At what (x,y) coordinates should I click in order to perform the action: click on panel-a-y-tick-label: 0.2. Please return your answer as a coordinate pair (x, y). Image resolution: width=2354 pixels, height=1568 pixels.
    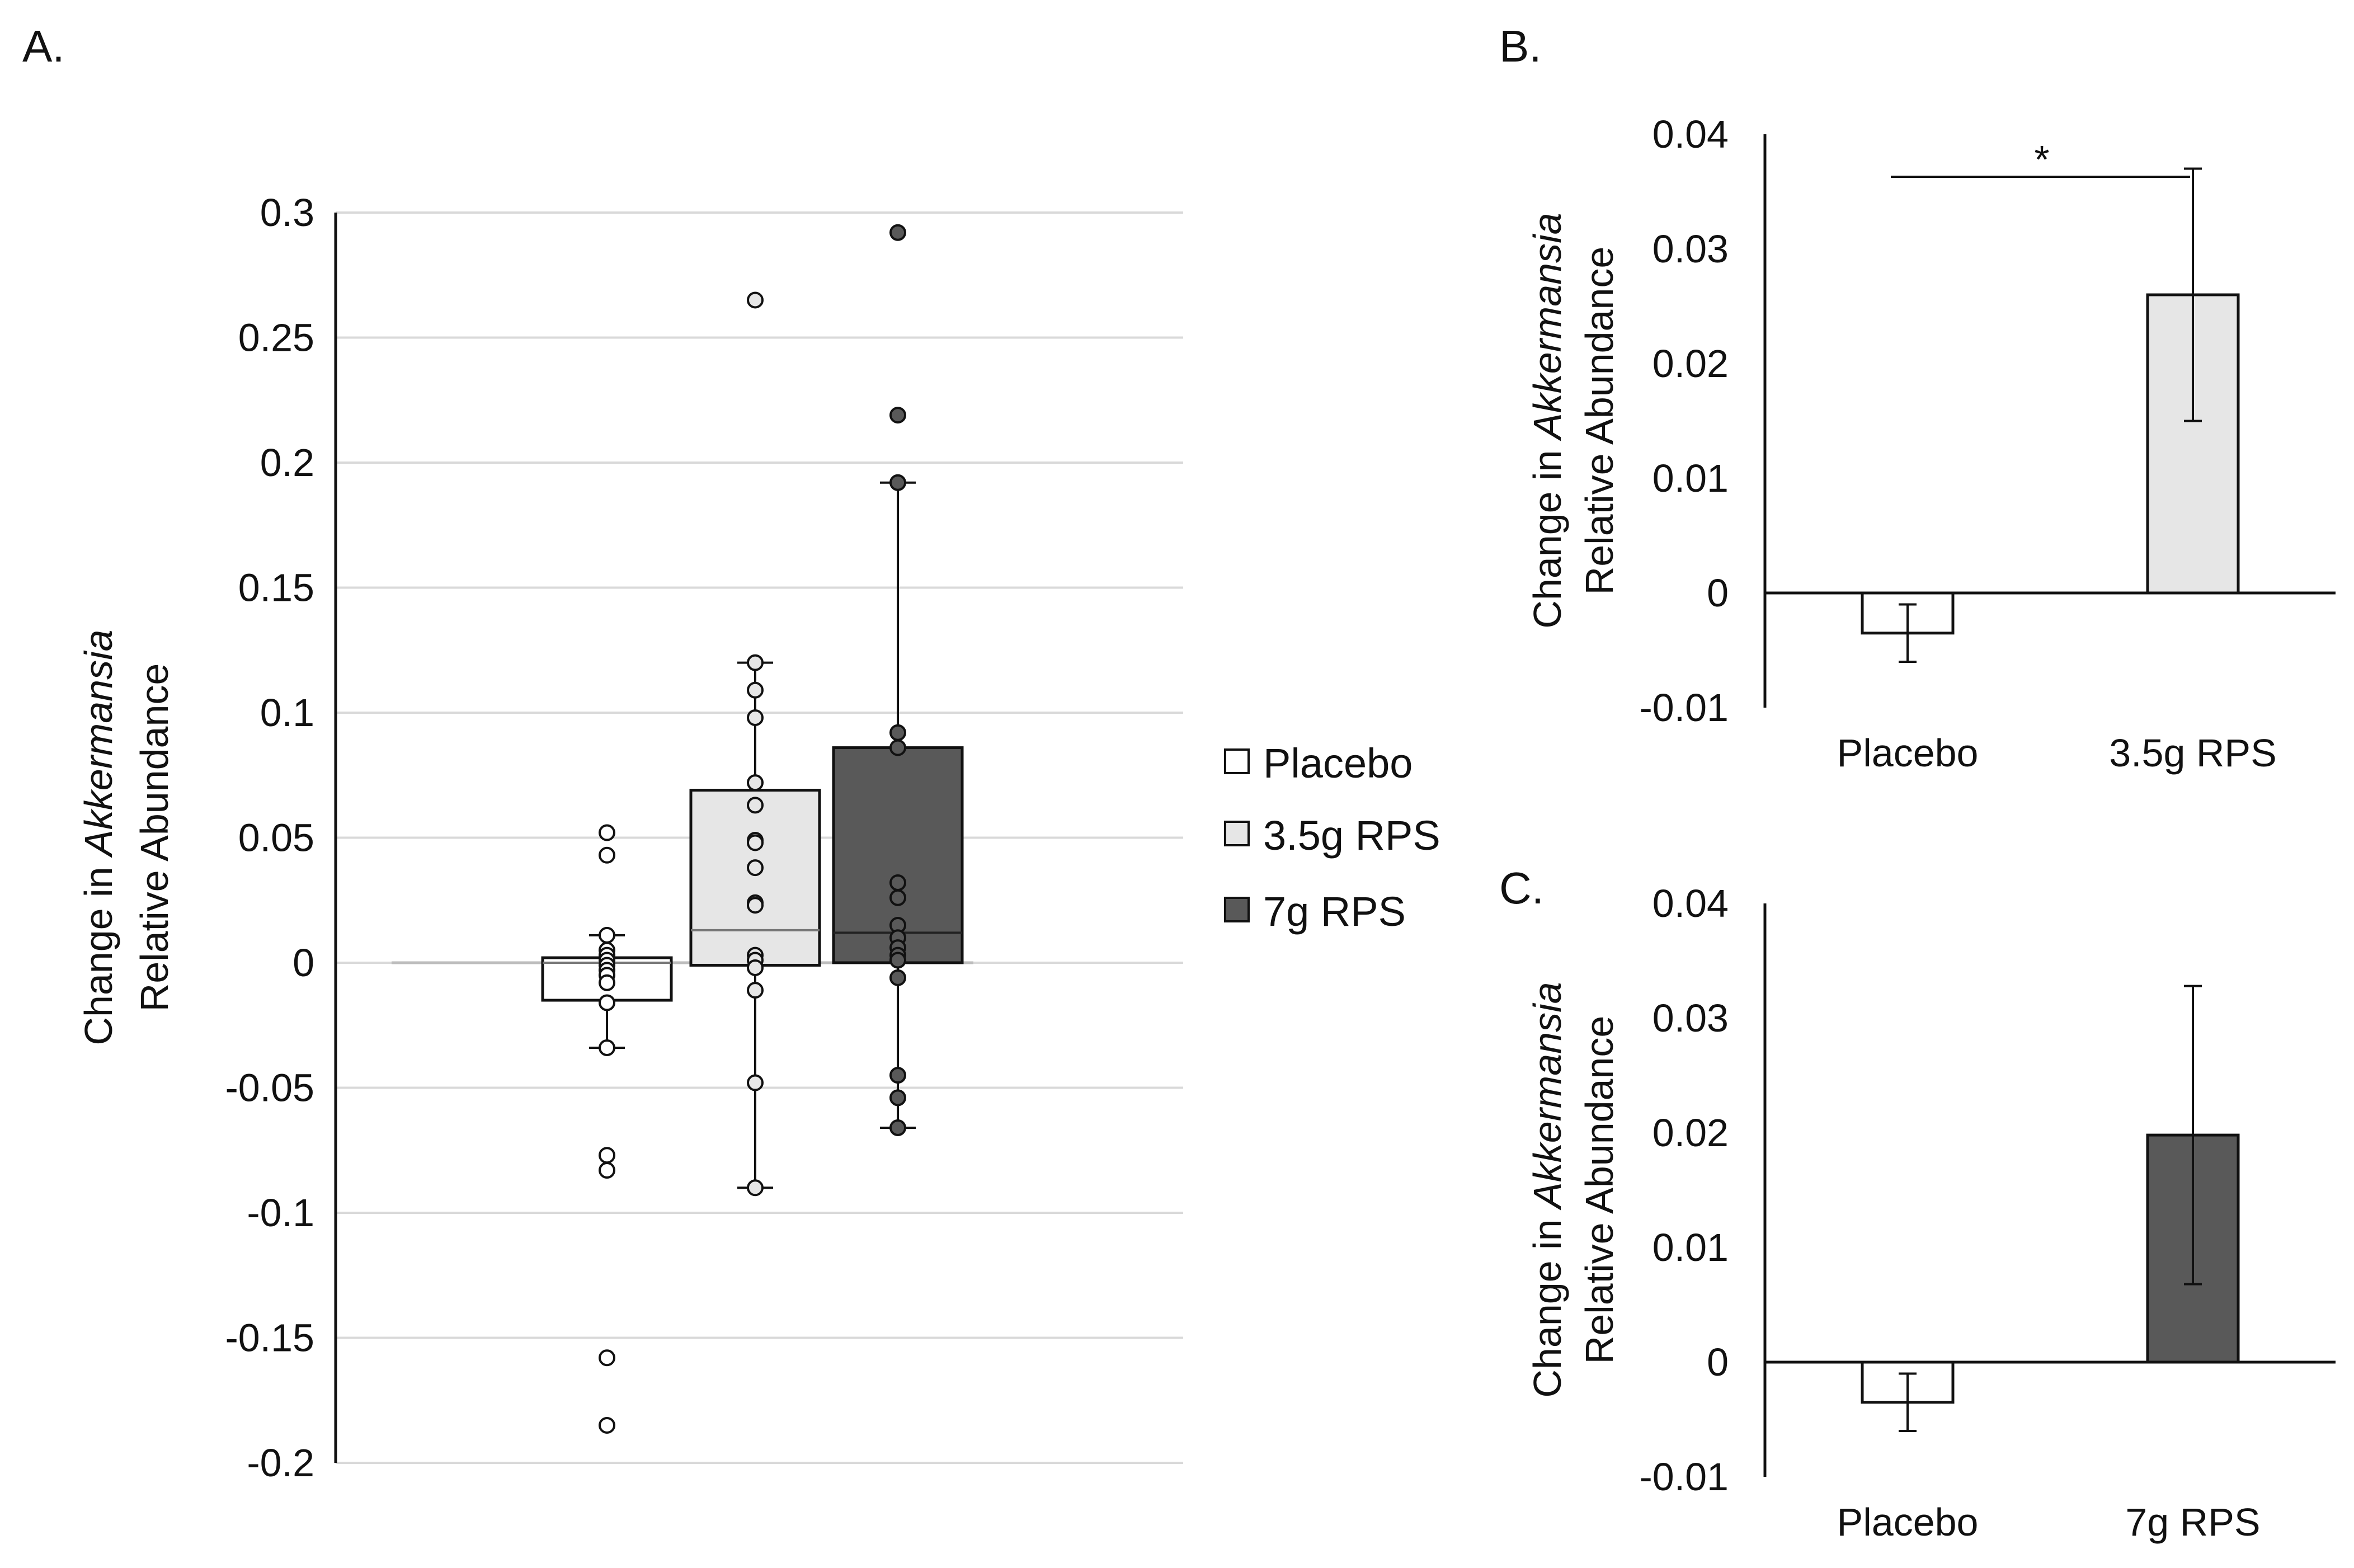
    Looking at the image, I should click on (287, 463).